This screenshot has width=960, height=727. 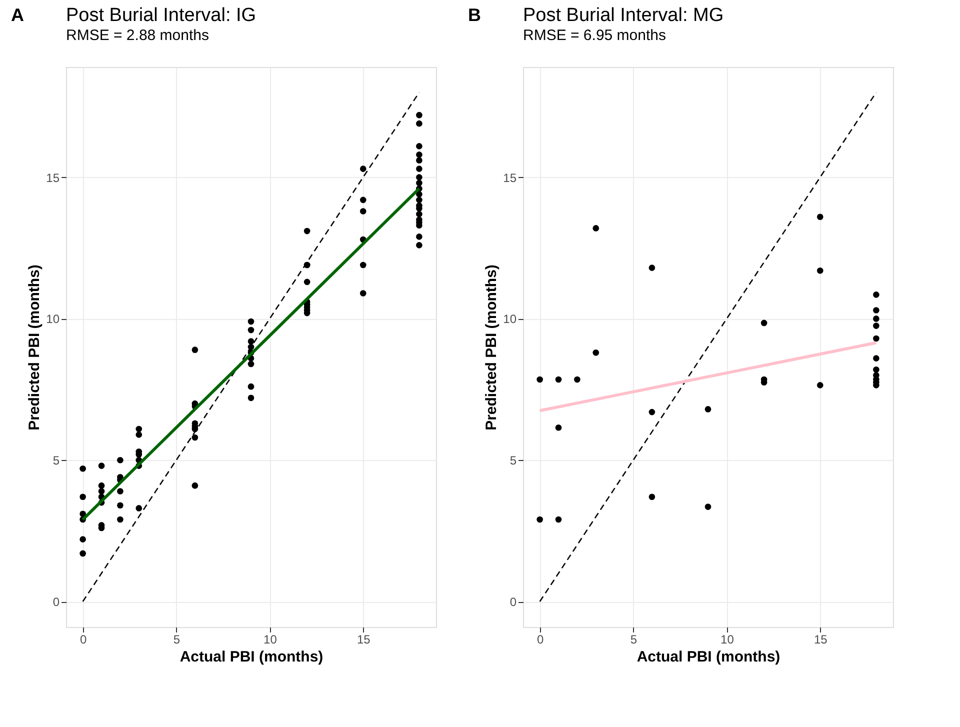 I want to click on chart-subtitle: RMSE = 6.95 months, so click(x=594, y=35).